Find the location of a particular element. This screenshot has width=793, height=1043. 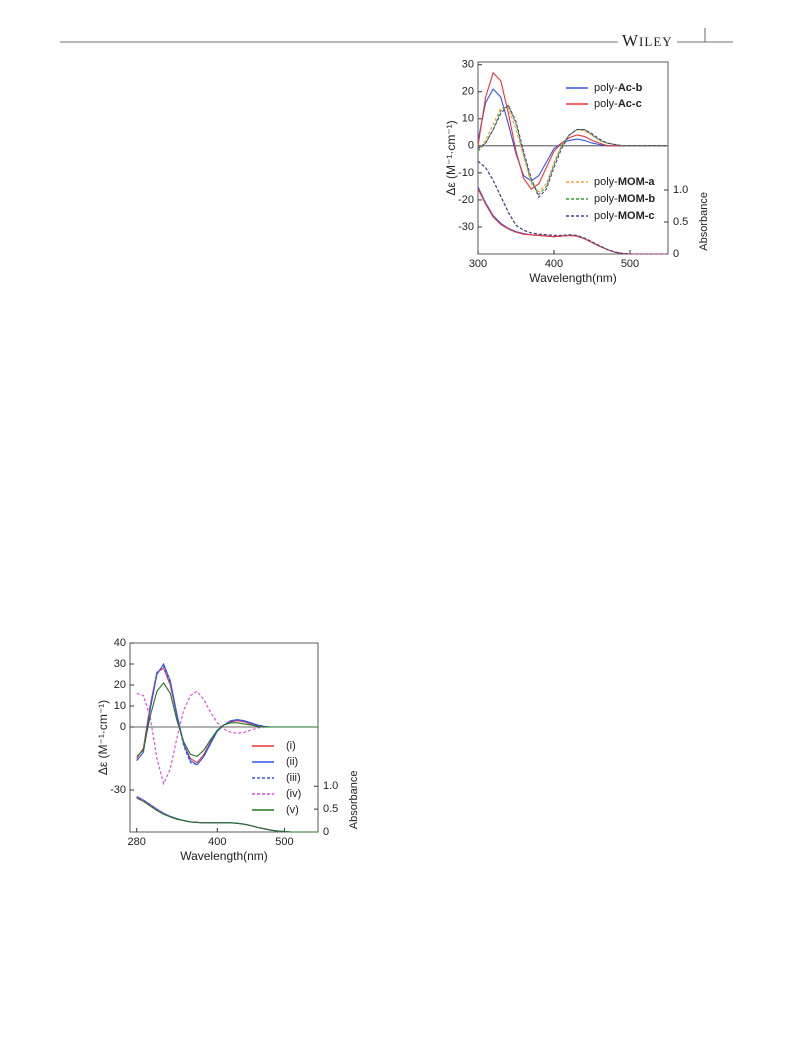

legend-label: poly-MOM-c is located at coordinates (624, 216).